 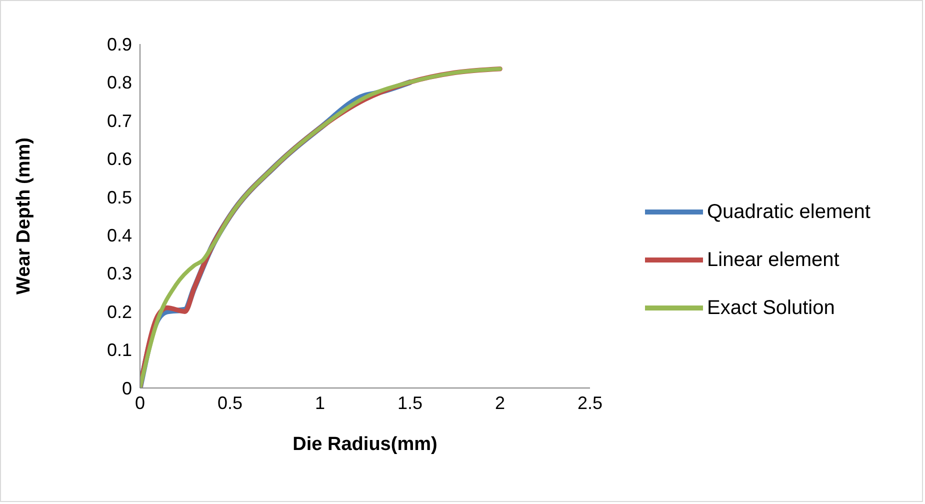 What do you see at coordinates (230, 402) in the screenshot?
I see `x-tick-label: 0.5` at bounding box center [230, 402].